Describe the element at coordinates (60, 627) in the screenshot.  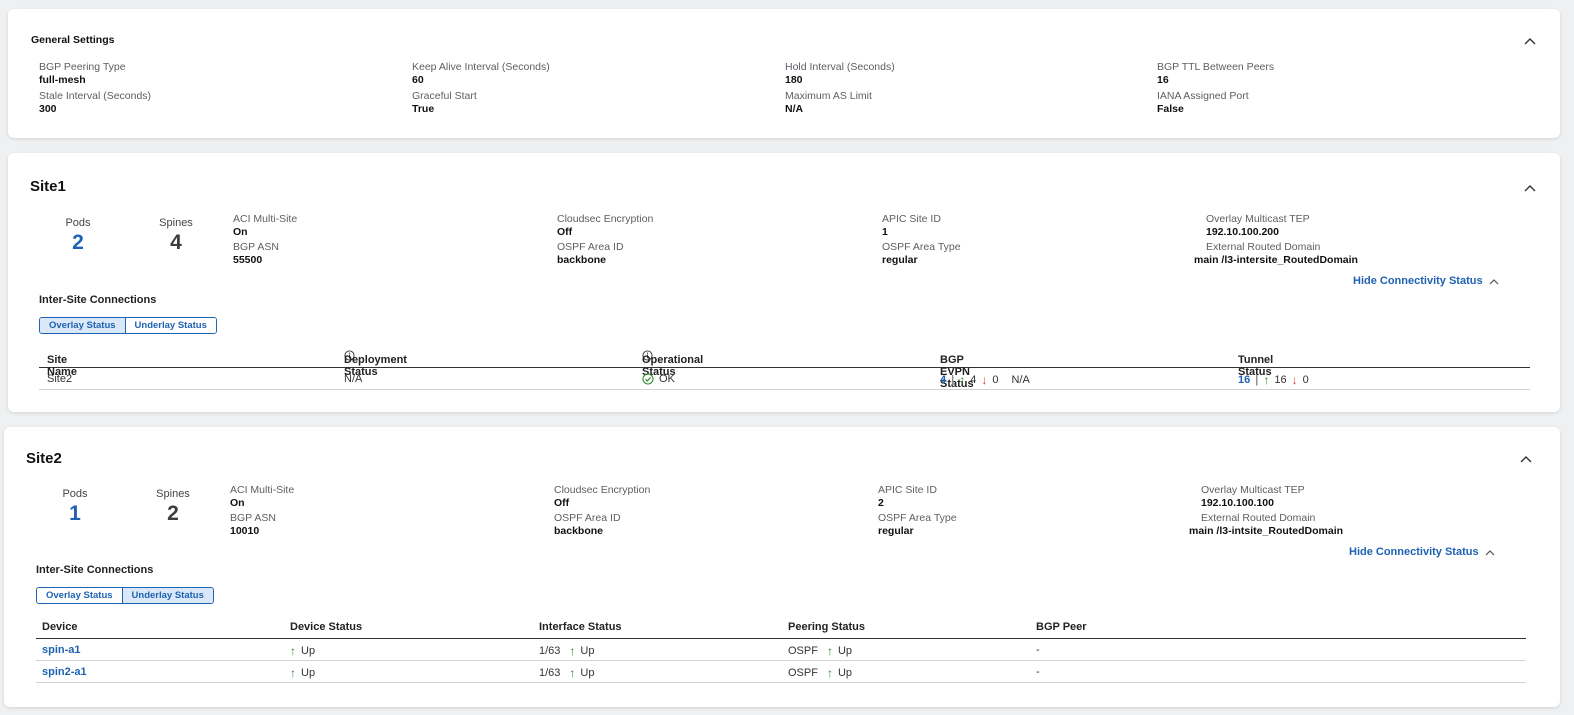
I see `column-device: Device` at that location.